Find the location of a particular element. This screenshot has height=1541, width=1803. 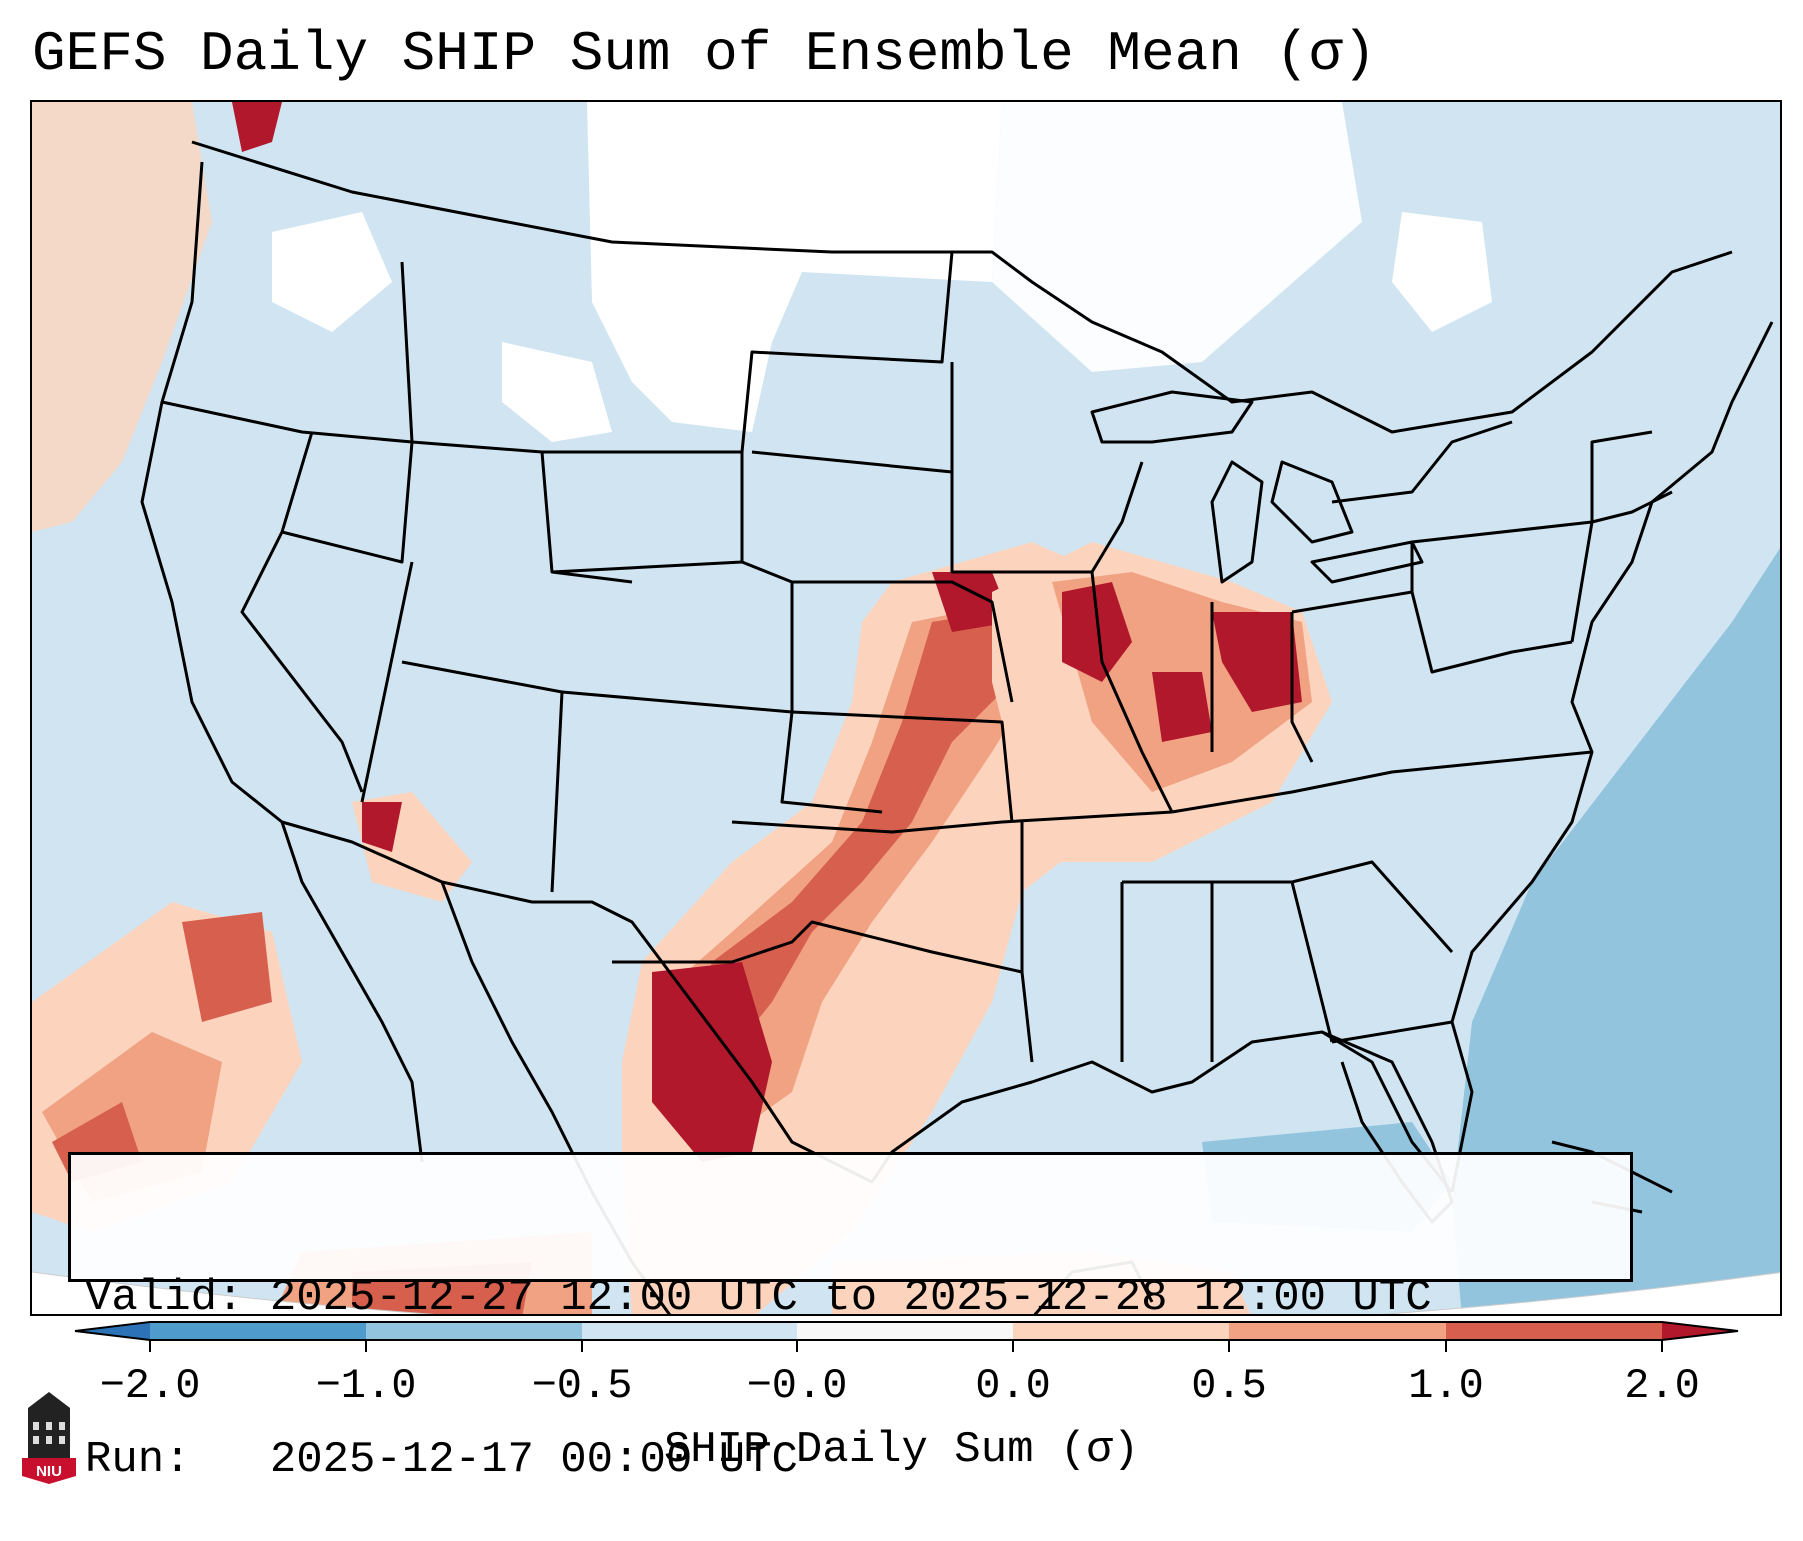

colorbar-tick-label: 0.0 is located at coordinates (1013, 1386).